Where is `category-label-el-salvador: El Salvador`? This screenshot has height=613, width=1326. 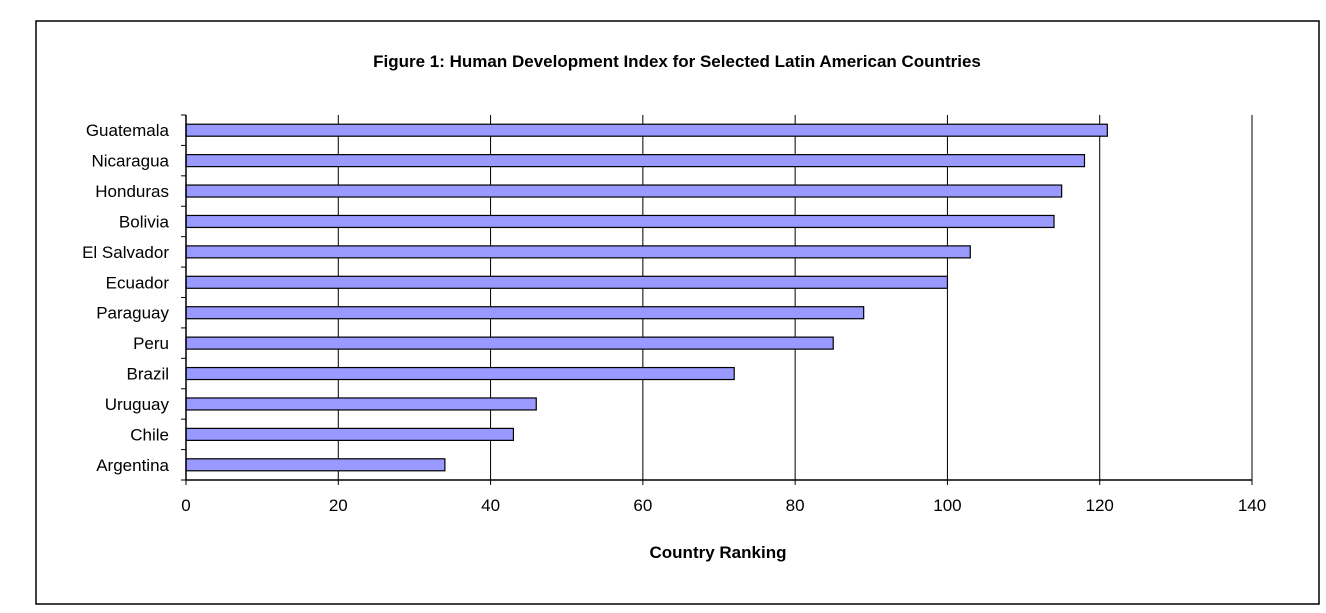 category-label-el-salvador: El Salvador is located at coordinates (125, 252).